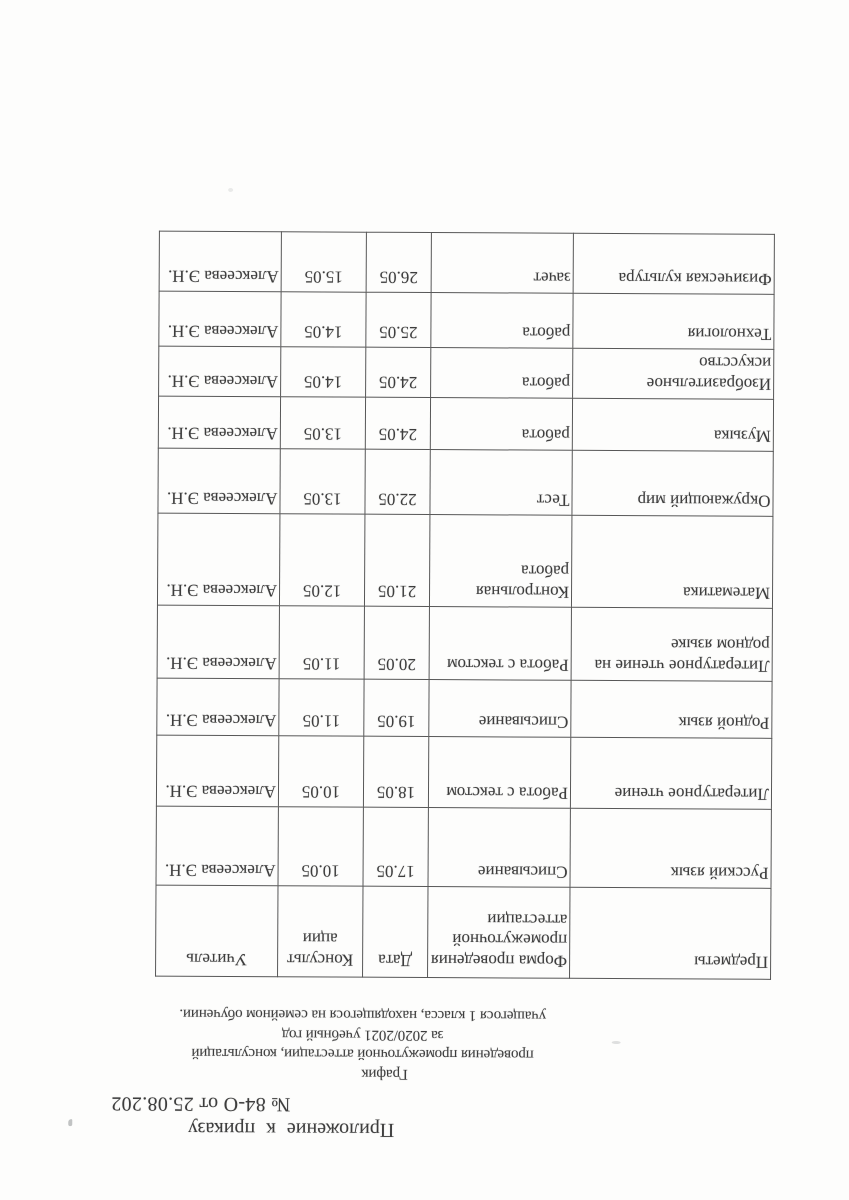 This screenshot has width=849, height=1200. What do you see at coordinates (217, 931) in the screenshot?
I see `header-teacher: Учитель` at bounding box center [217, 931].